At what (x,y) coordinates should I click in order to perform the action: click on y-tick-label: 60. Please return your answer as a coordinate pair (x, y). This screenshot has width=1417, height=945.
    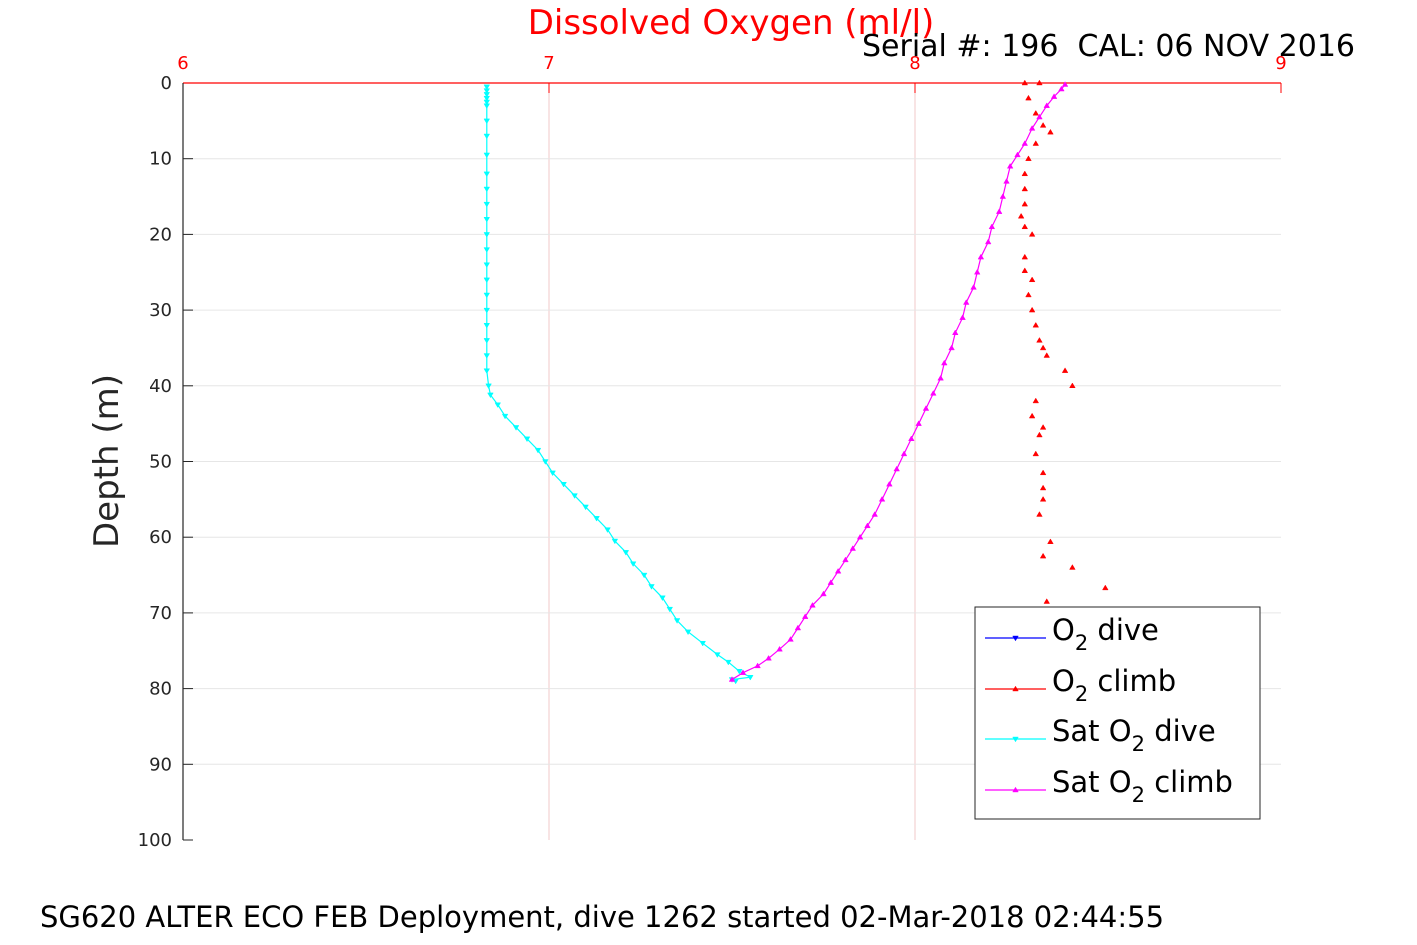
    Looking at the image, I should click on (160, 537).